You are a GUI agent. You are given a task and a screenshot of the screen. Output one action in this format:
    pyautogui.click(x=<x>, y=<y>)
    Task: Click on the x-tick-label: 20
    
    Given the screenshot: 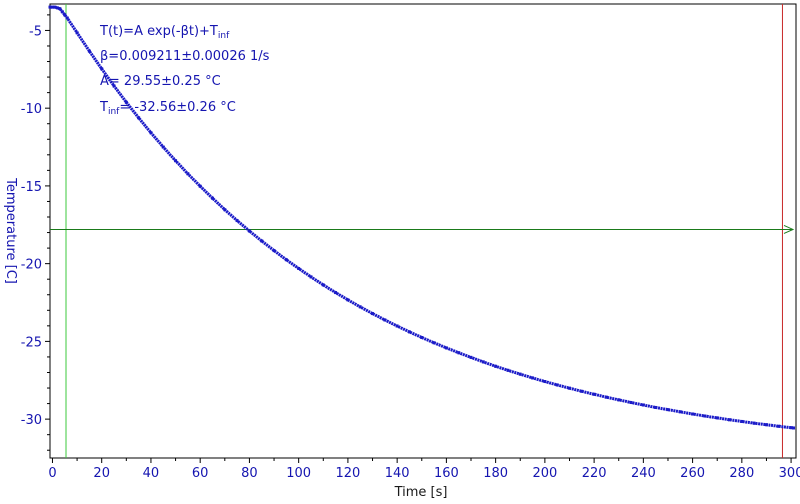 What is the action you would take?
    pyautogui.click(x=101, y=473)
    